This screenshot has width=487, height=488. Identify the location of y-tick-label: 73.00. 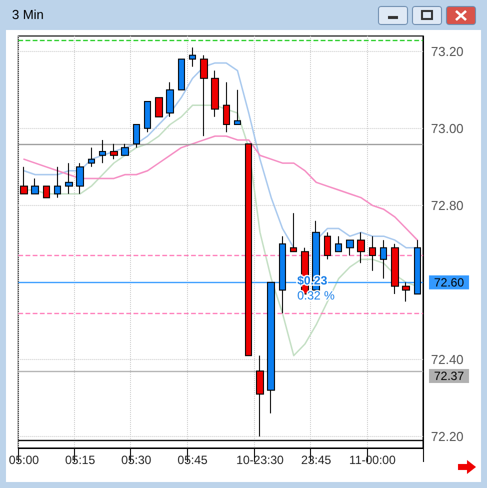
(447, 128).